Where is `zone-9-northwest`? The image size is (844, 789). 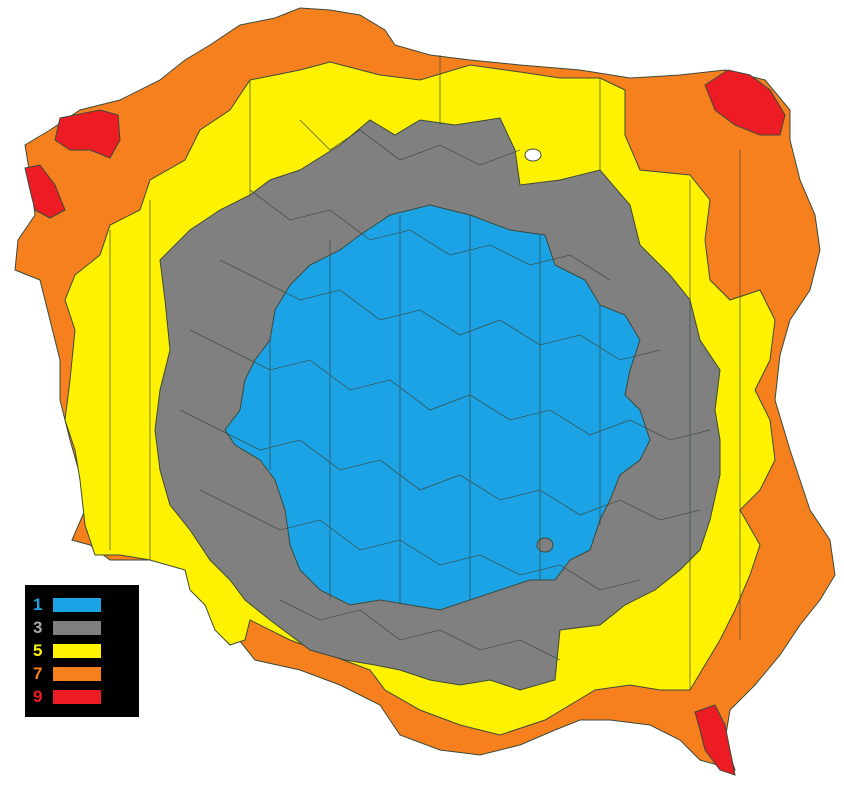 zone-9-northwest is located at coordinates (87, 134).